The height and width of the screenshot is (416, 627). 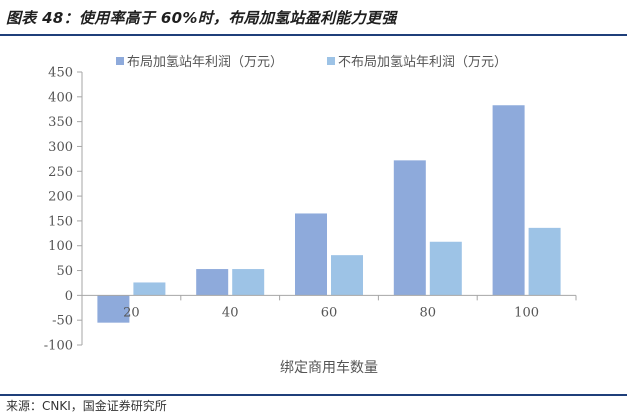 I want to click on title-bar: 图表 48：使用率高于 60%时，布局加氢站盈利能力更强, so click(x=313, y=17).